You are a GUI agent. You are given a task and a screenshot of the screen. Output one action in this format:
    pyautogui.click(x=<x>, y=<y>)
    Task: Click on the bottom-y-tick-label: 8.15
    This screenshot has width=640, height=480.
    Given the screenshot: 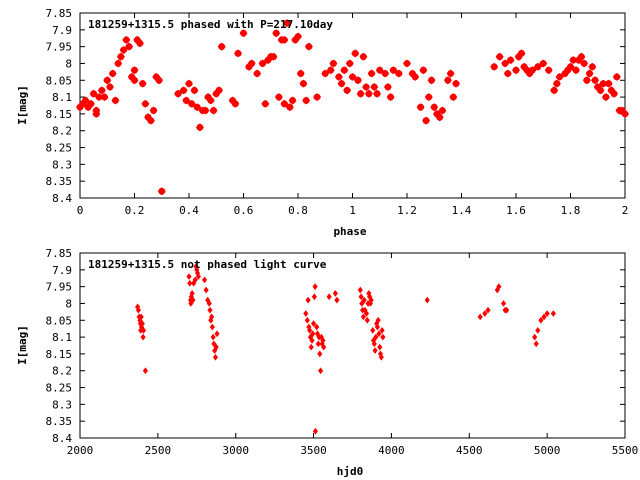 What is the action you would take?
    pyautogui.click(x=59, y=354)
    